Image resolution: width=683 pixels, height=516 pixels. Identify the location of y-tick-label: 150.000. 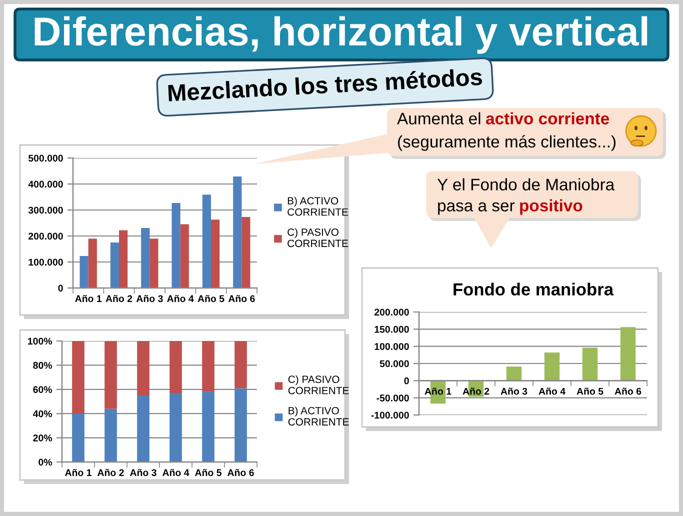
(391, 329).